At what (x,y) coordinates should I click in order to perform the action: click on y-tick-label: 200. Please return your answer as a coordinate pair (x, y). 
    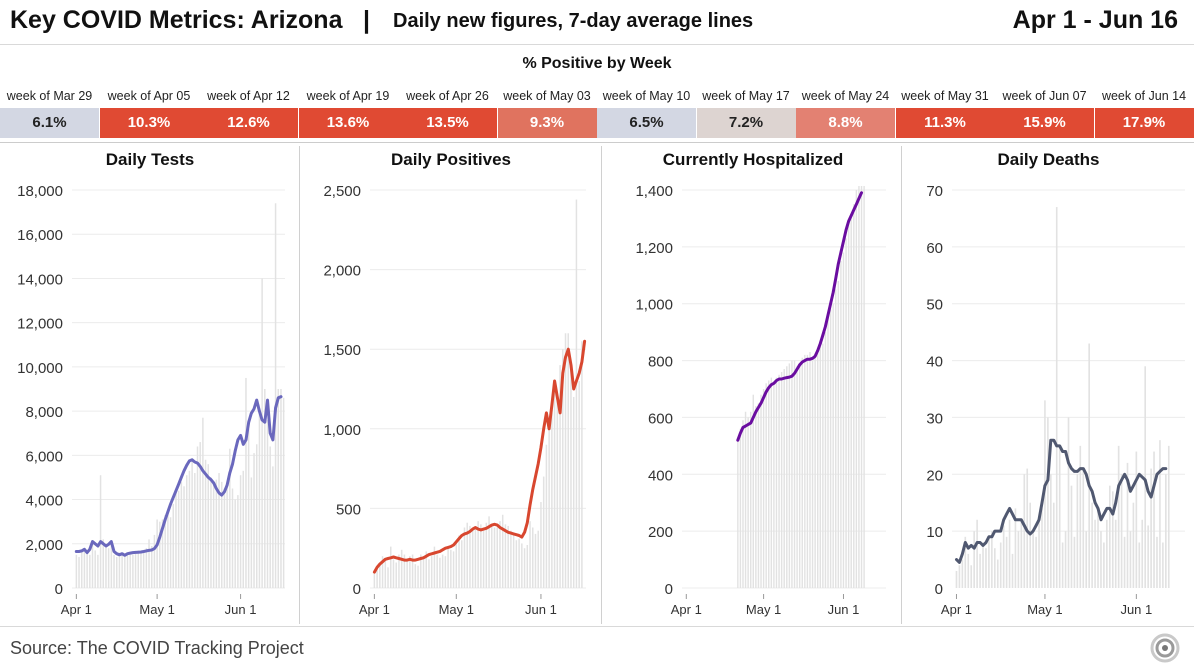
    Looking at the image, I should click on (660, 532).